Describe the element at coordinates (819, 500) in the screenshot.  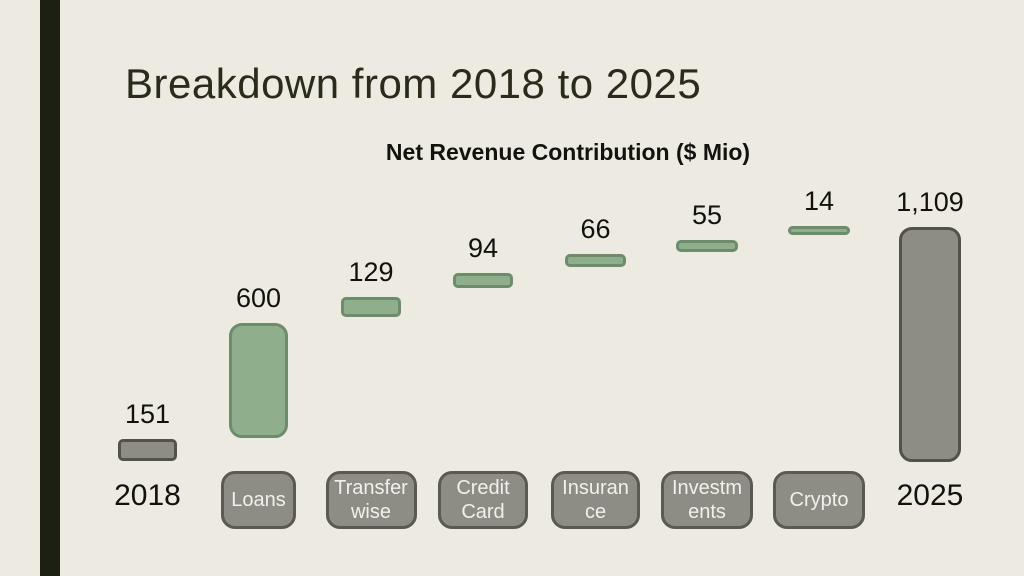
I see `category-box-crypto: Crypto` at that location.